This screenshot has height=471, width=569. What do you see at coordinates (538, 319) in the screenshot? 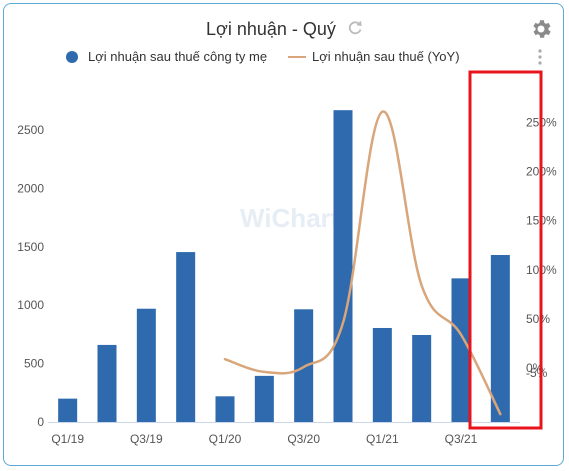
I see `right-axis-tick: 50%` at bounding box center [538, 319].